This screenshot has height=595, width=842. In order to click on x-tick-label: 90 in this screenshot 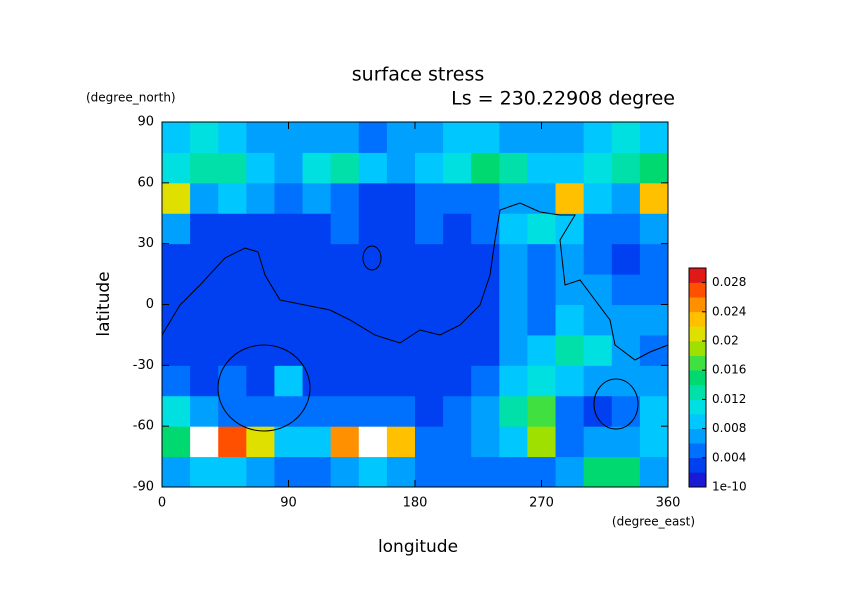, I will do `click(288, 503)`.